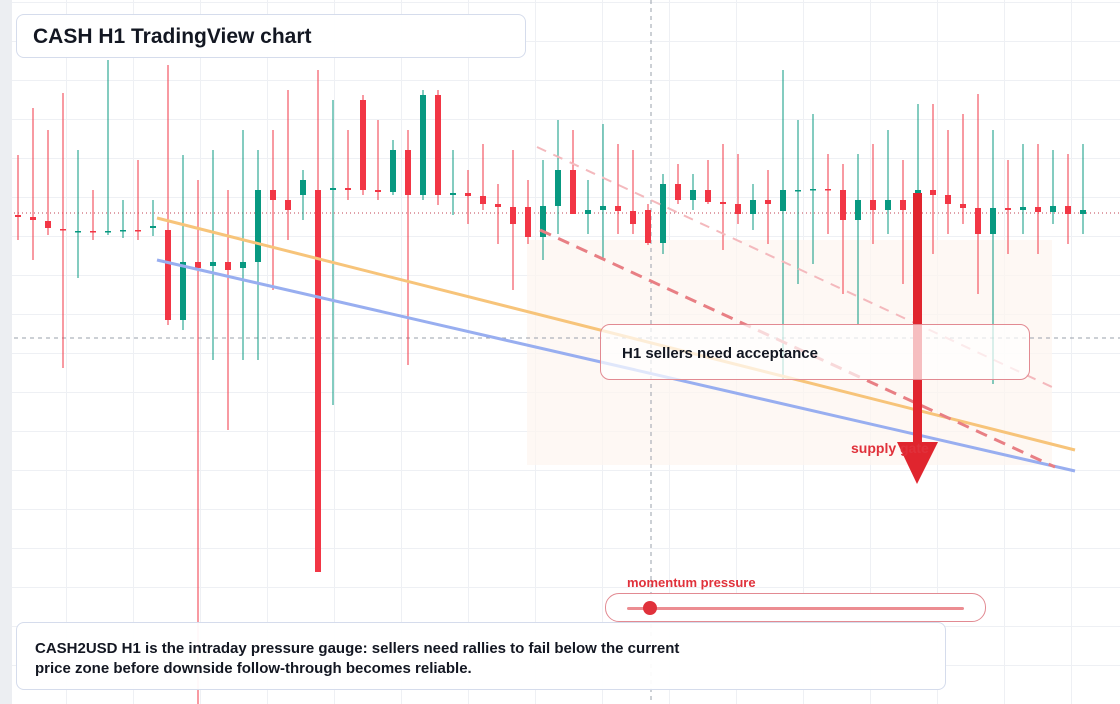 This screenshot has width=1120, height=704. I want to click on gauge, so click(795, 607).